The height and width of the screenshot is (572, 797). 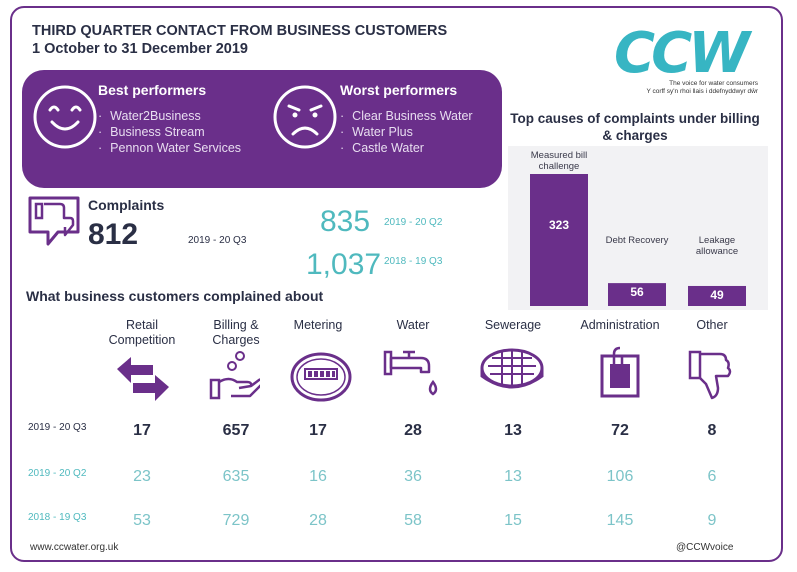 I want to click on worst-performer-item: Clear Business Water, so click(x=406, y=116).